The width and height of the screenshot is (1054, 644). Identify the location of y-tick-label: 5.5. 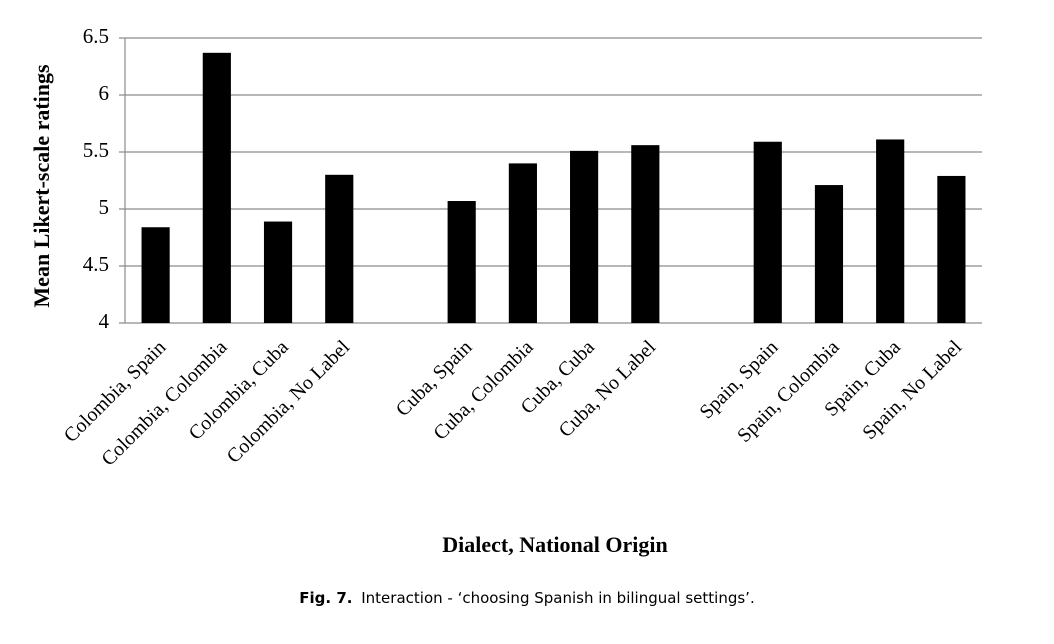
(96, 150).